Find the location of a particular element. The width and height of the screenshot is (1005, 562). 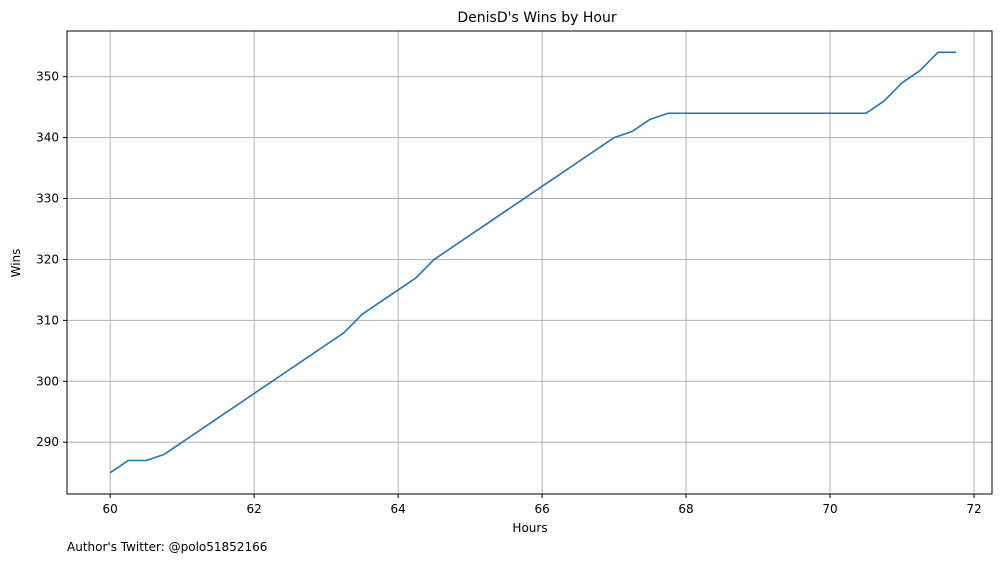

chart-title: DenisD's Wins by Hour is located at coordinates (536, 18).